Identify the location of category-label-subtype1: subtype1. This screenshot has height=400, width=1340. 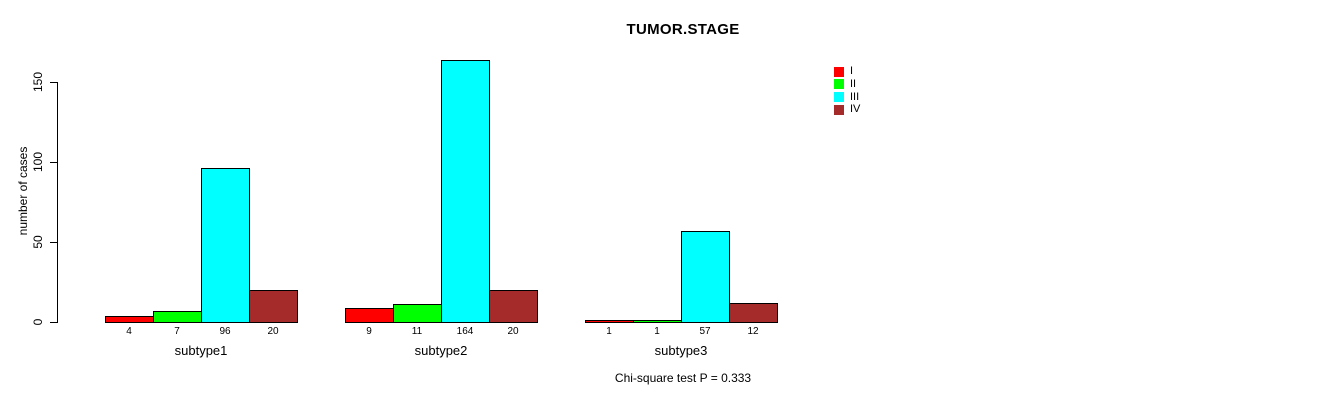
(201, 350).